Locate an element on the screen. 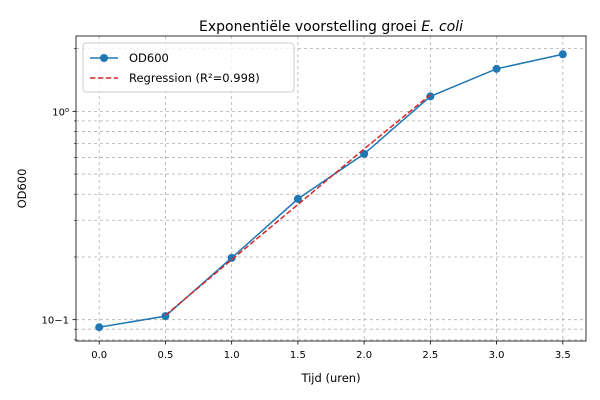 The height and width of the screenshot is (400, 600). x-tick-label: 1.0 is located at coordinates (232, 355).